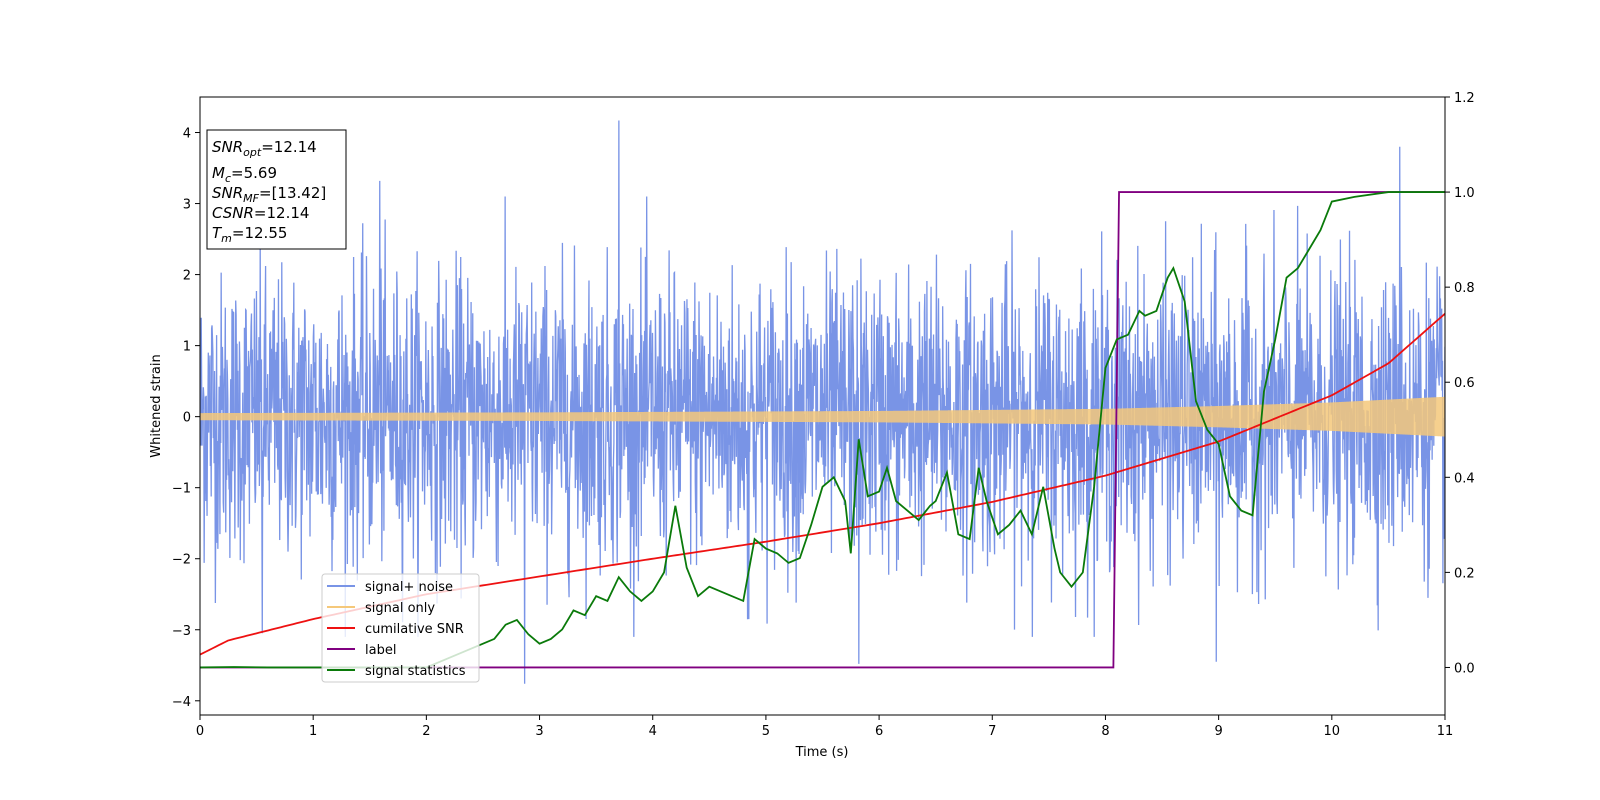  I want to click on x-tick-label: 2, so click(426, 731).